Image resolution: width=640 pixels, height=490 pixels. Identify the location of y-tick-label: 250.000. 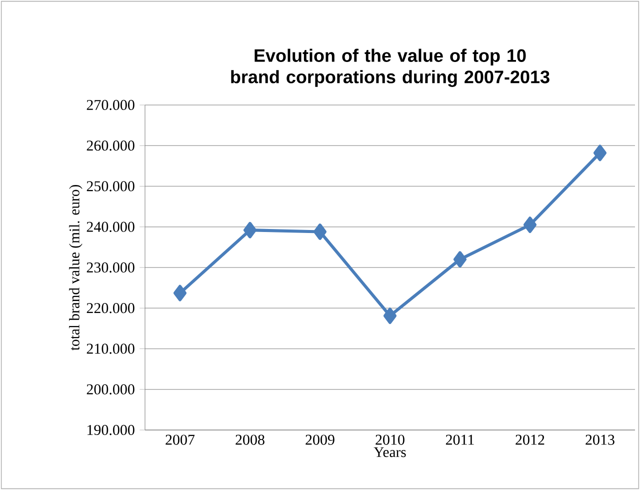
(110, 186).